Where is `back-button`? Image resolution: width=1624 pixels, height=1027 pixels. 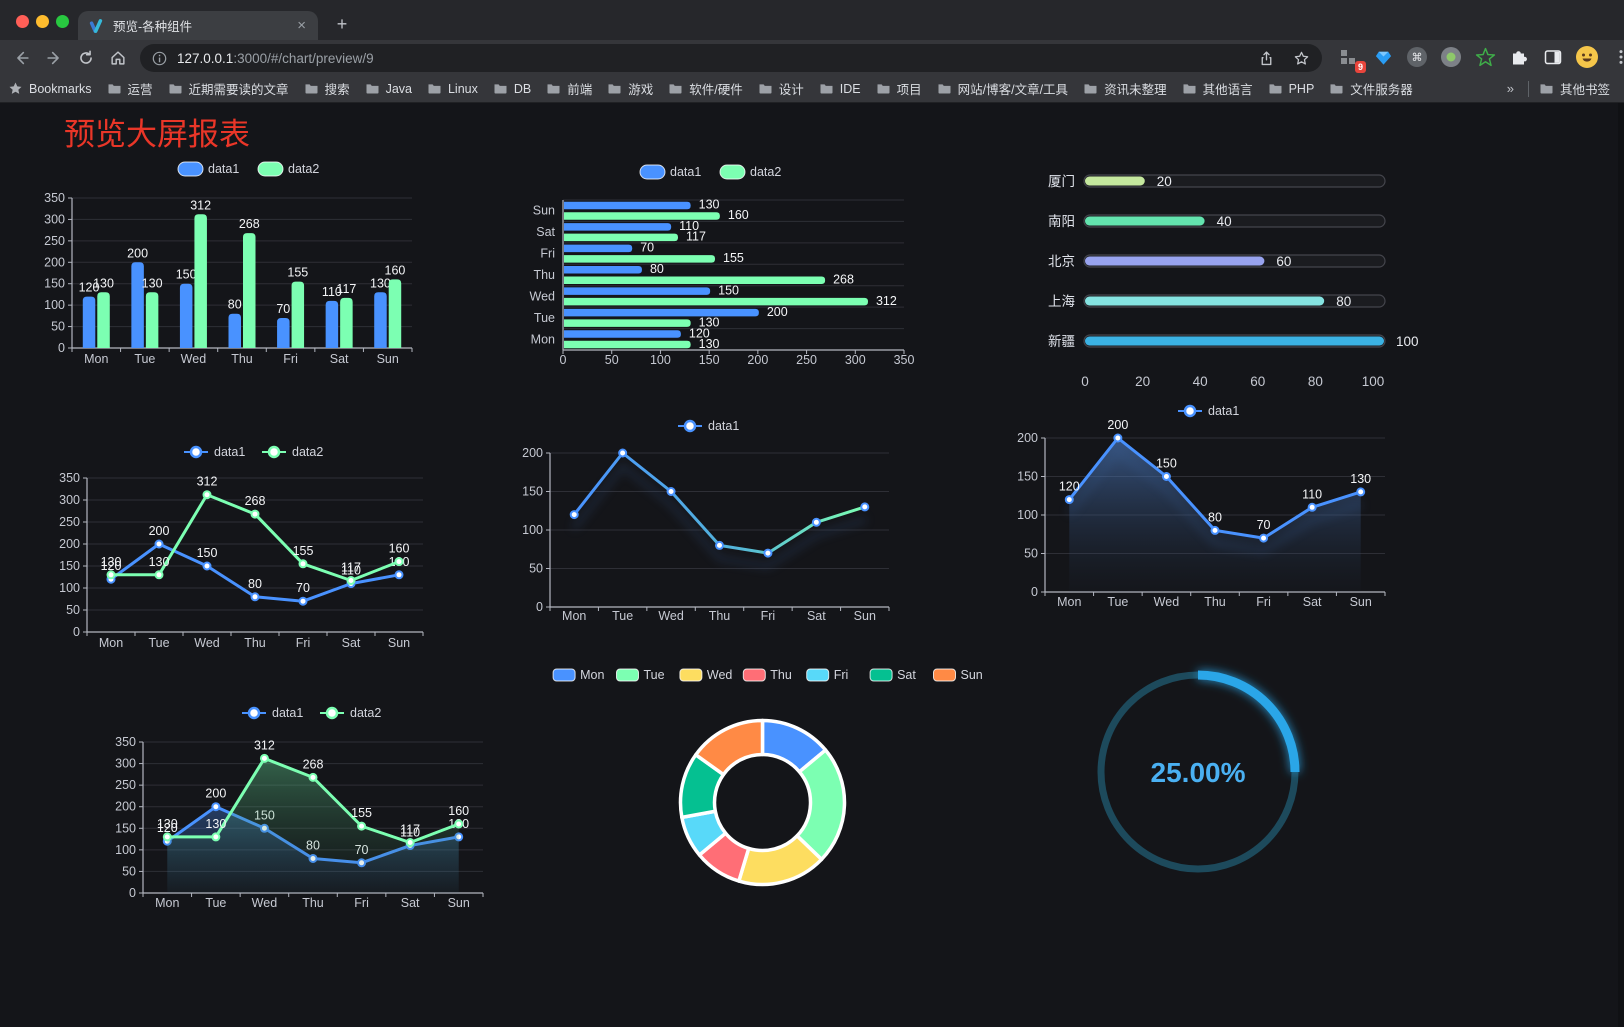 back-button is located at coordinates (22, 58).